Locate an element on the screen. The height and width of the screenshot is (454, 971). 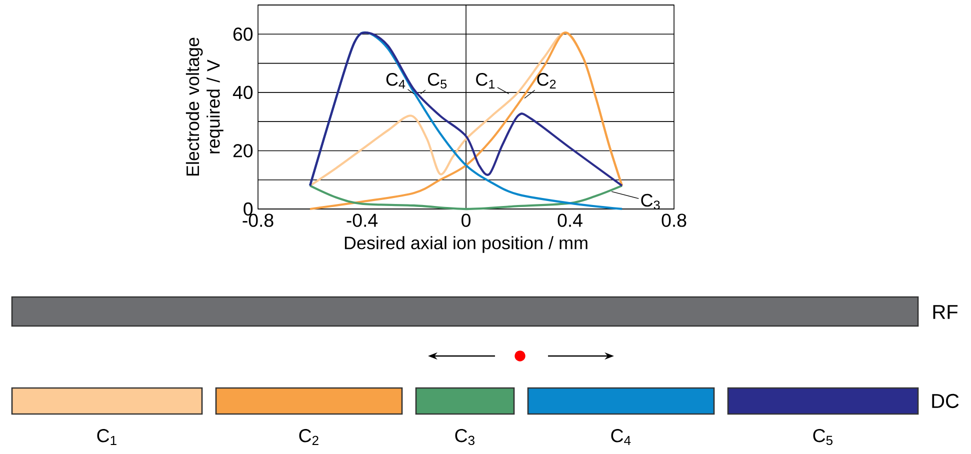
y-tick-label: 20 is located at coordinates (243, 151).